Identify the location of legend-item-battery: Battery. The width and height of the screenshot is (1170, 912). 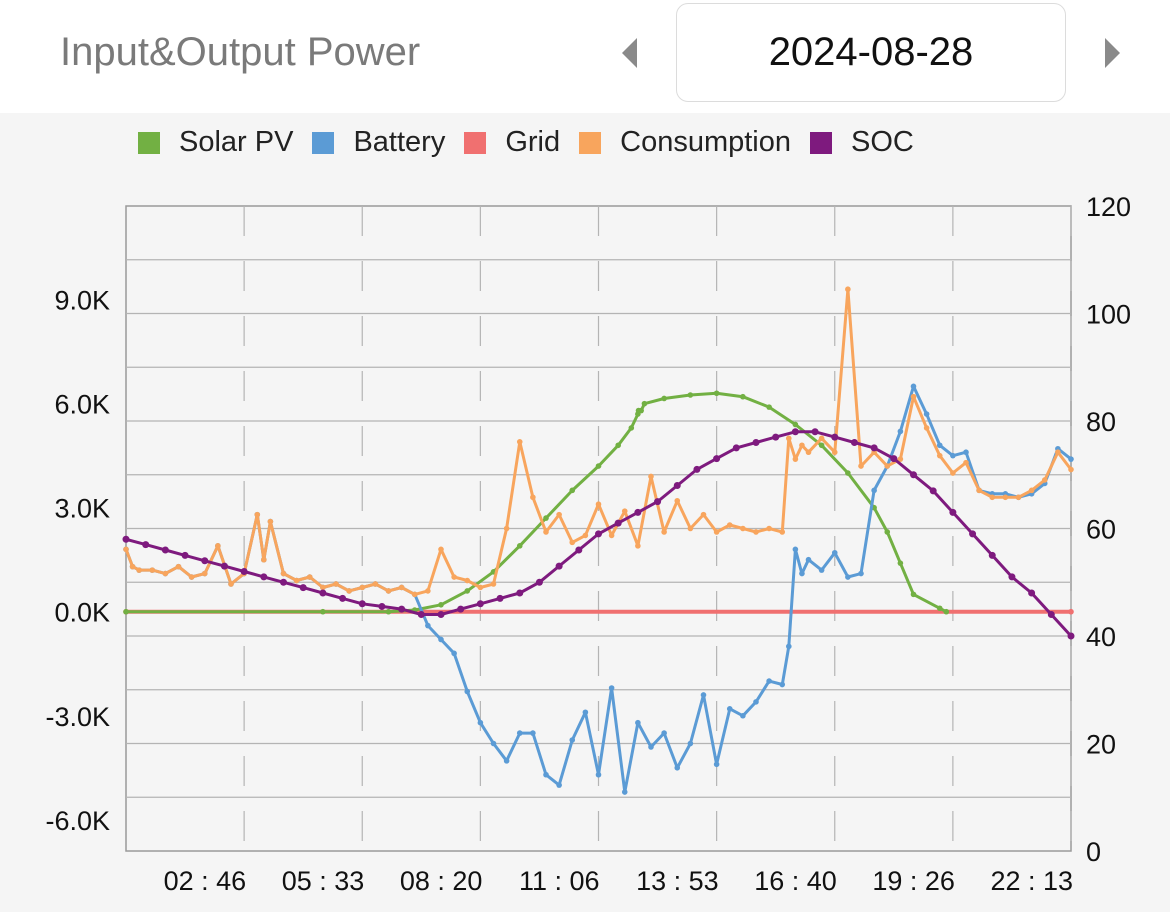
(378, 142).